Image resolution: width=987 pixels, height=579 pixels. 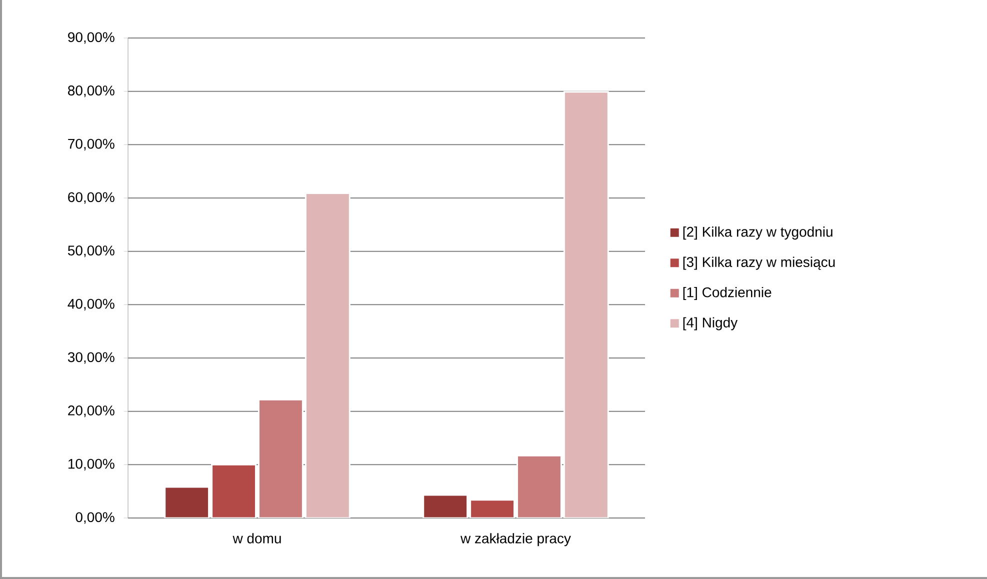 What do you see at coordinates (727, 293) in the screenshot?
I see `legend-label: [1] Codziennie` at bounding box center [727, 293].